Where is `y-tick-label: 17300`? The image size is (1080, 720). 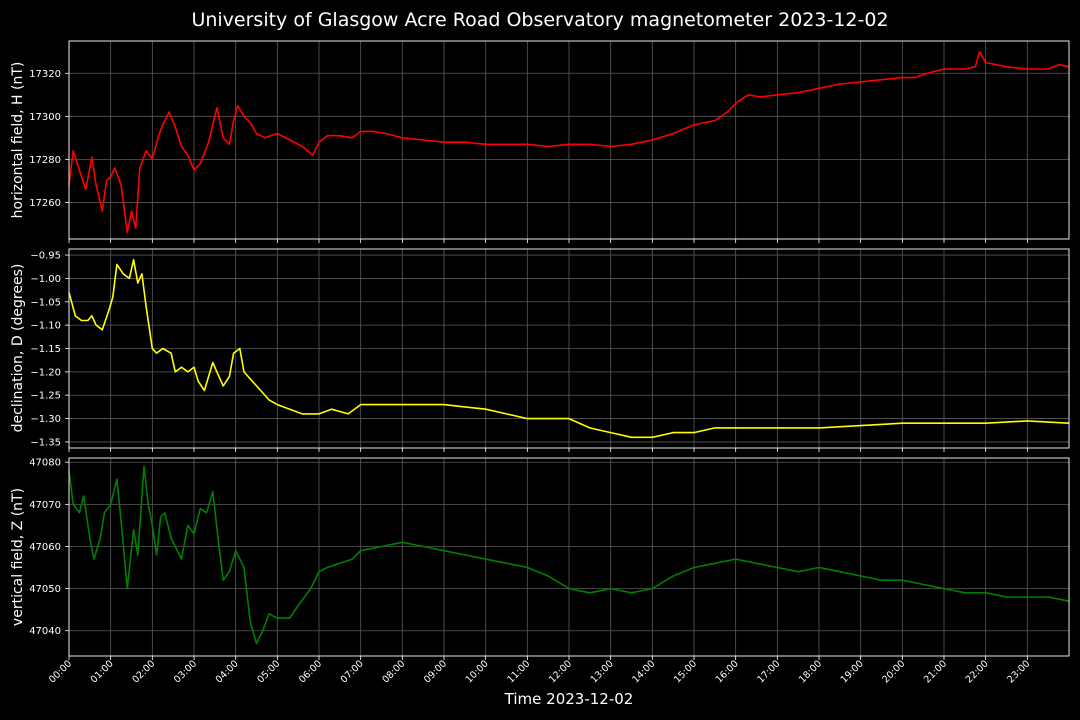
y-tick-label: 17300 is located at coordinates (45, 117).